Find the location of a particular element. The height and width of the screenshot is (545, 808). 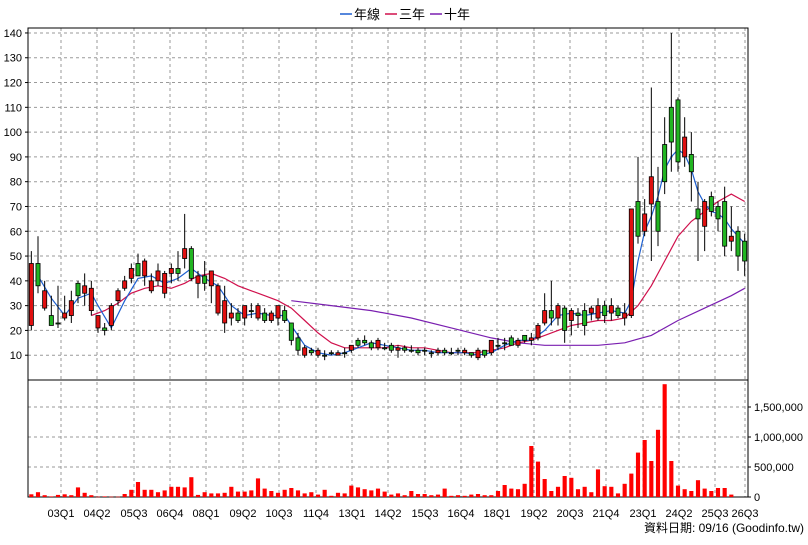

price-tick-label: 10 is located at coordinates (16, 356).